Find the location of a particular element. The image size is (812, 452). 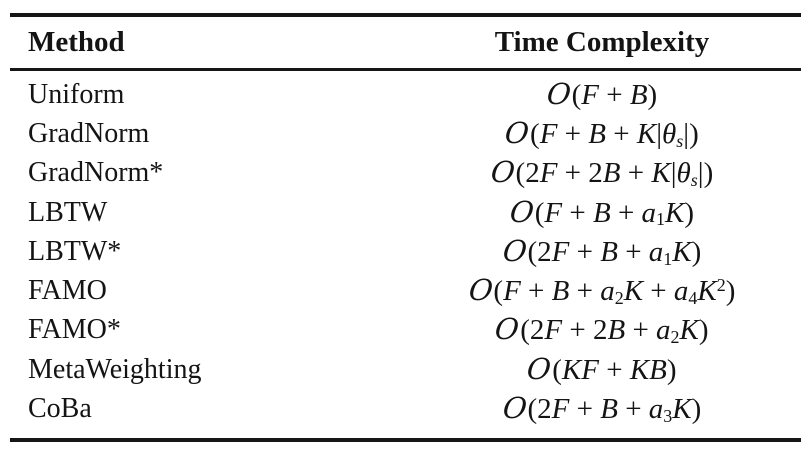

method-cell: GradNorm is located at coordinates (89, 133).